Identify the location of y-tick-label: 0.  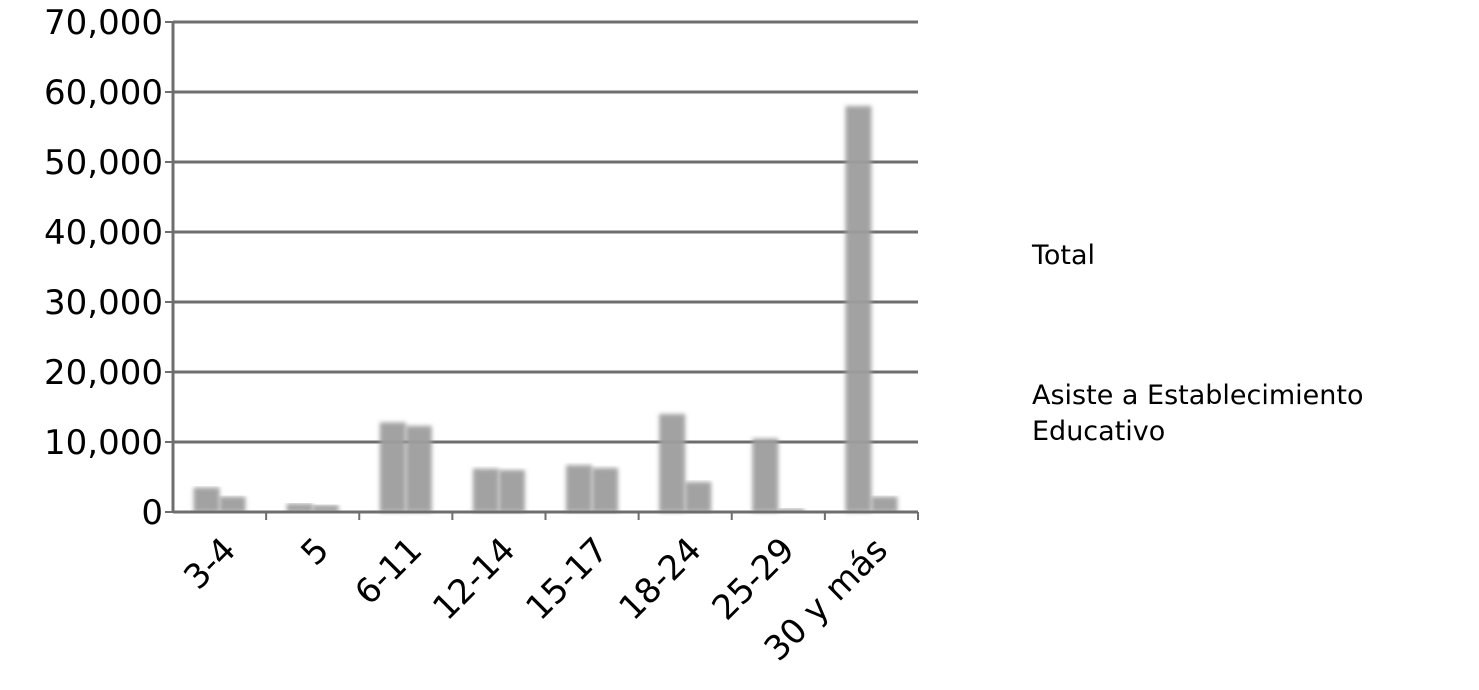
(152, 513).